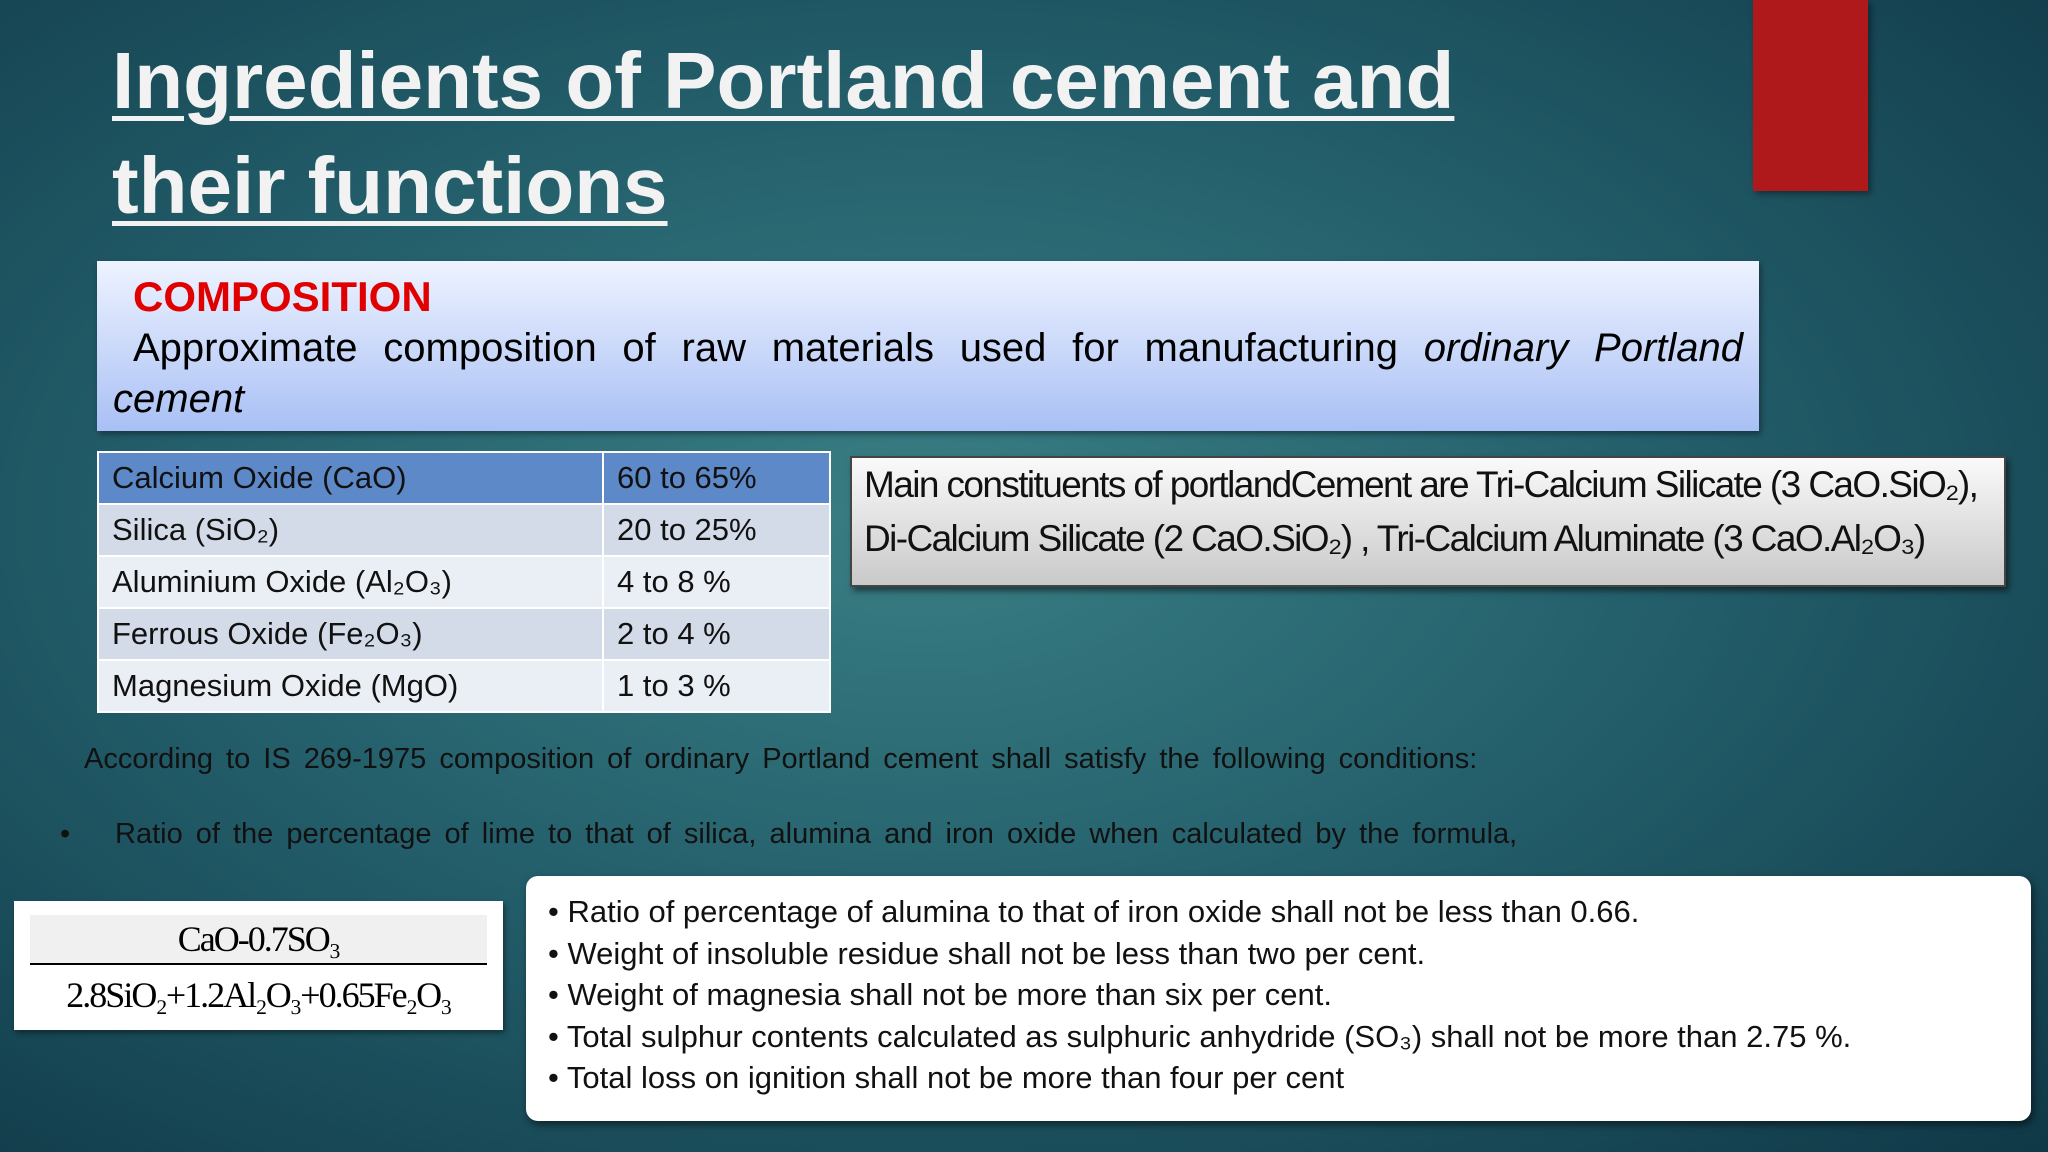 The width and height of the screenshot is (2048, 1152). Describe the element at coordinates (390, 185) in the screenshot. I see `title-line: their functions` at that location.